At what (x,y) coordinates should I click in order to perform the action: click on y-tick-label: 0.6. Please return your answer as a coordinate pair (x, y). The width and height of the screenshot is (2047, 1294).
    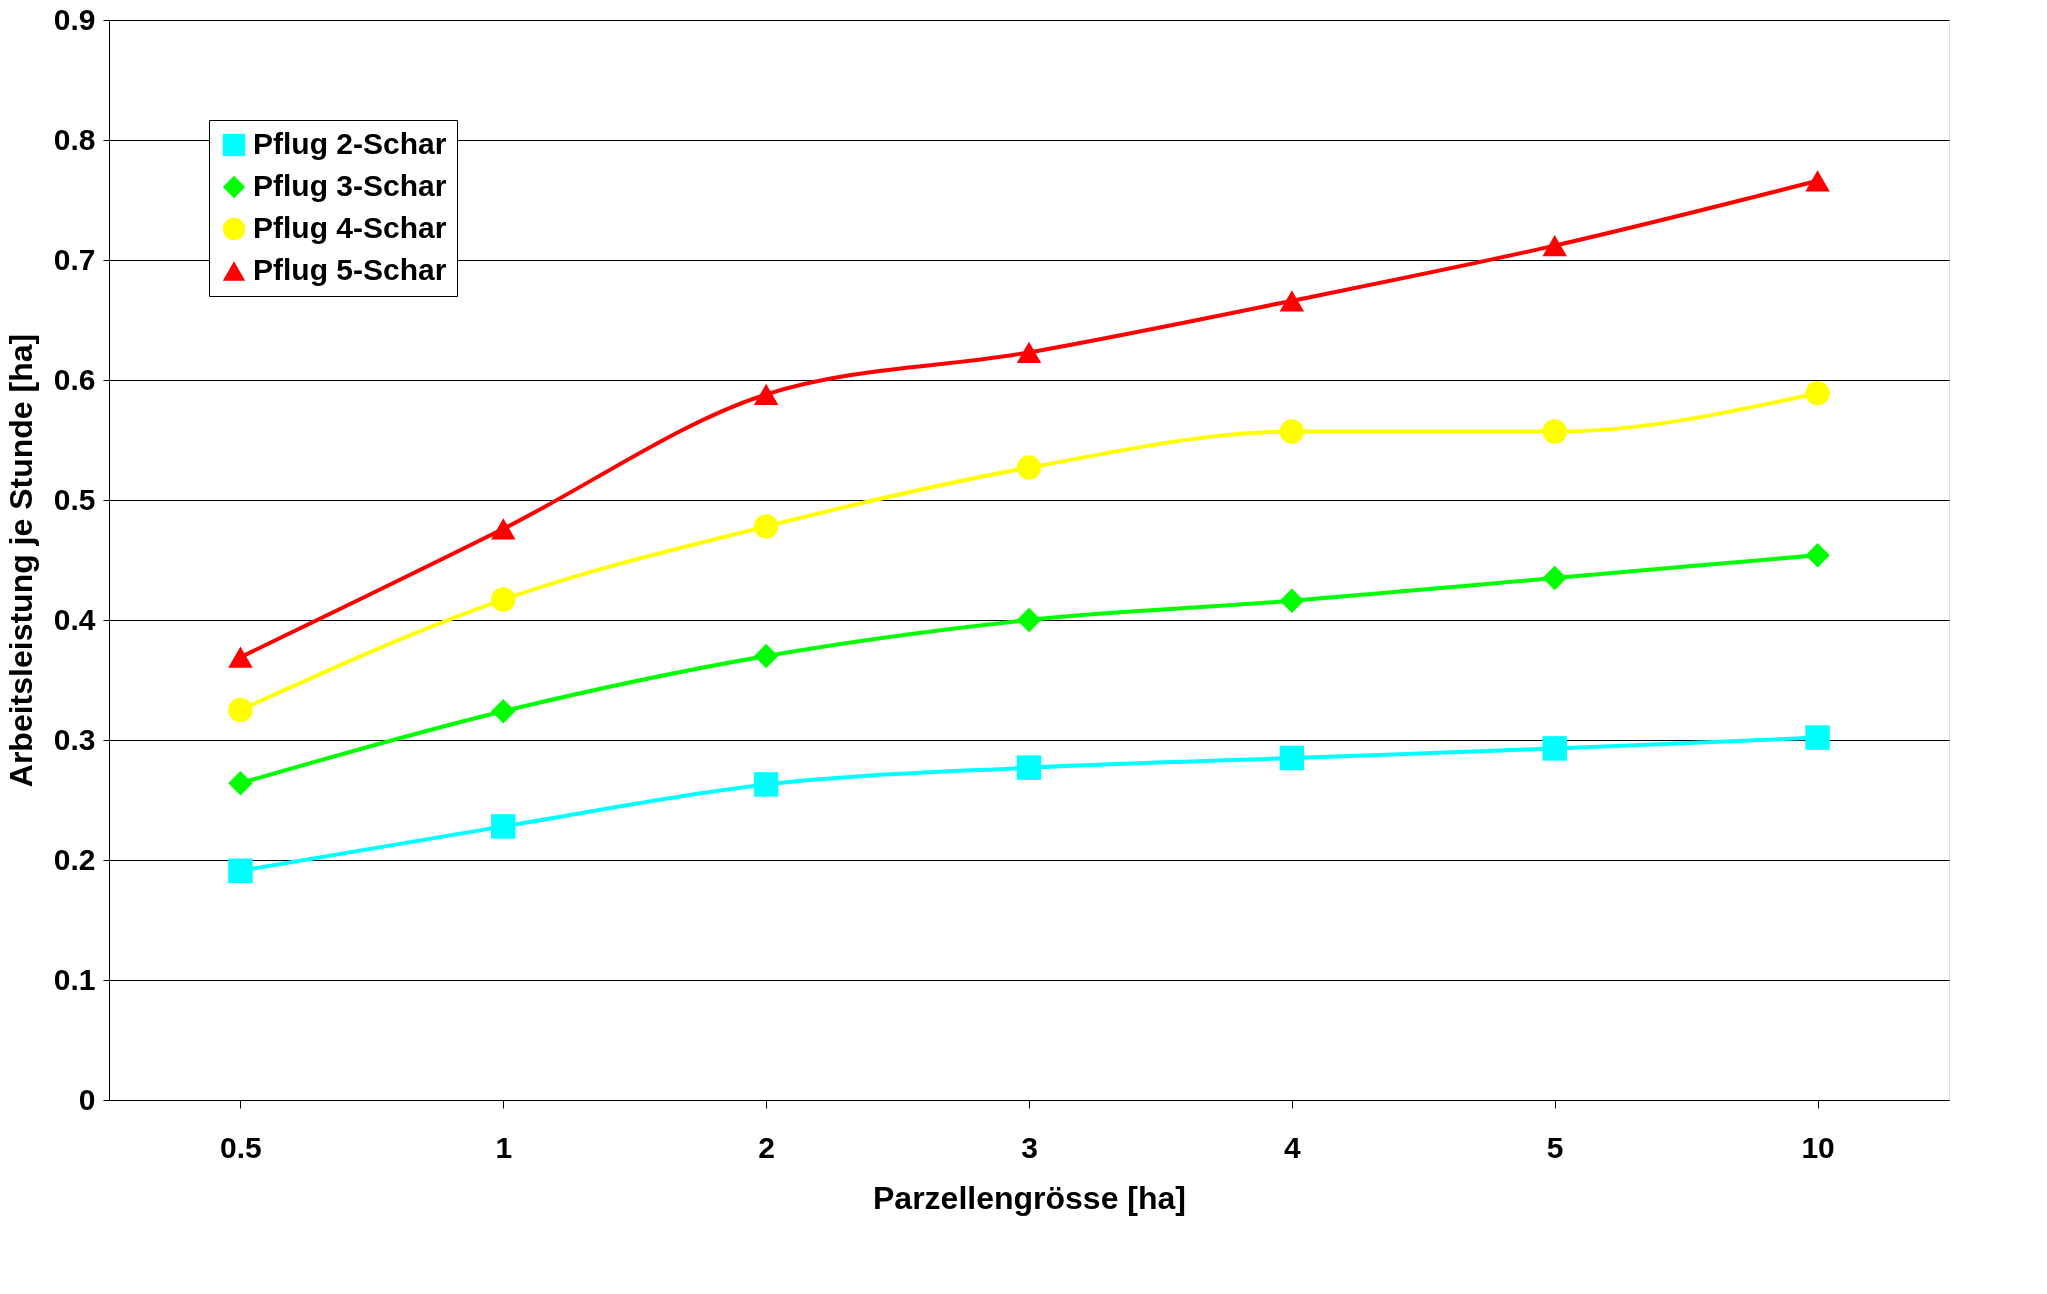
    Looking at the image, I should click on (74, 379).